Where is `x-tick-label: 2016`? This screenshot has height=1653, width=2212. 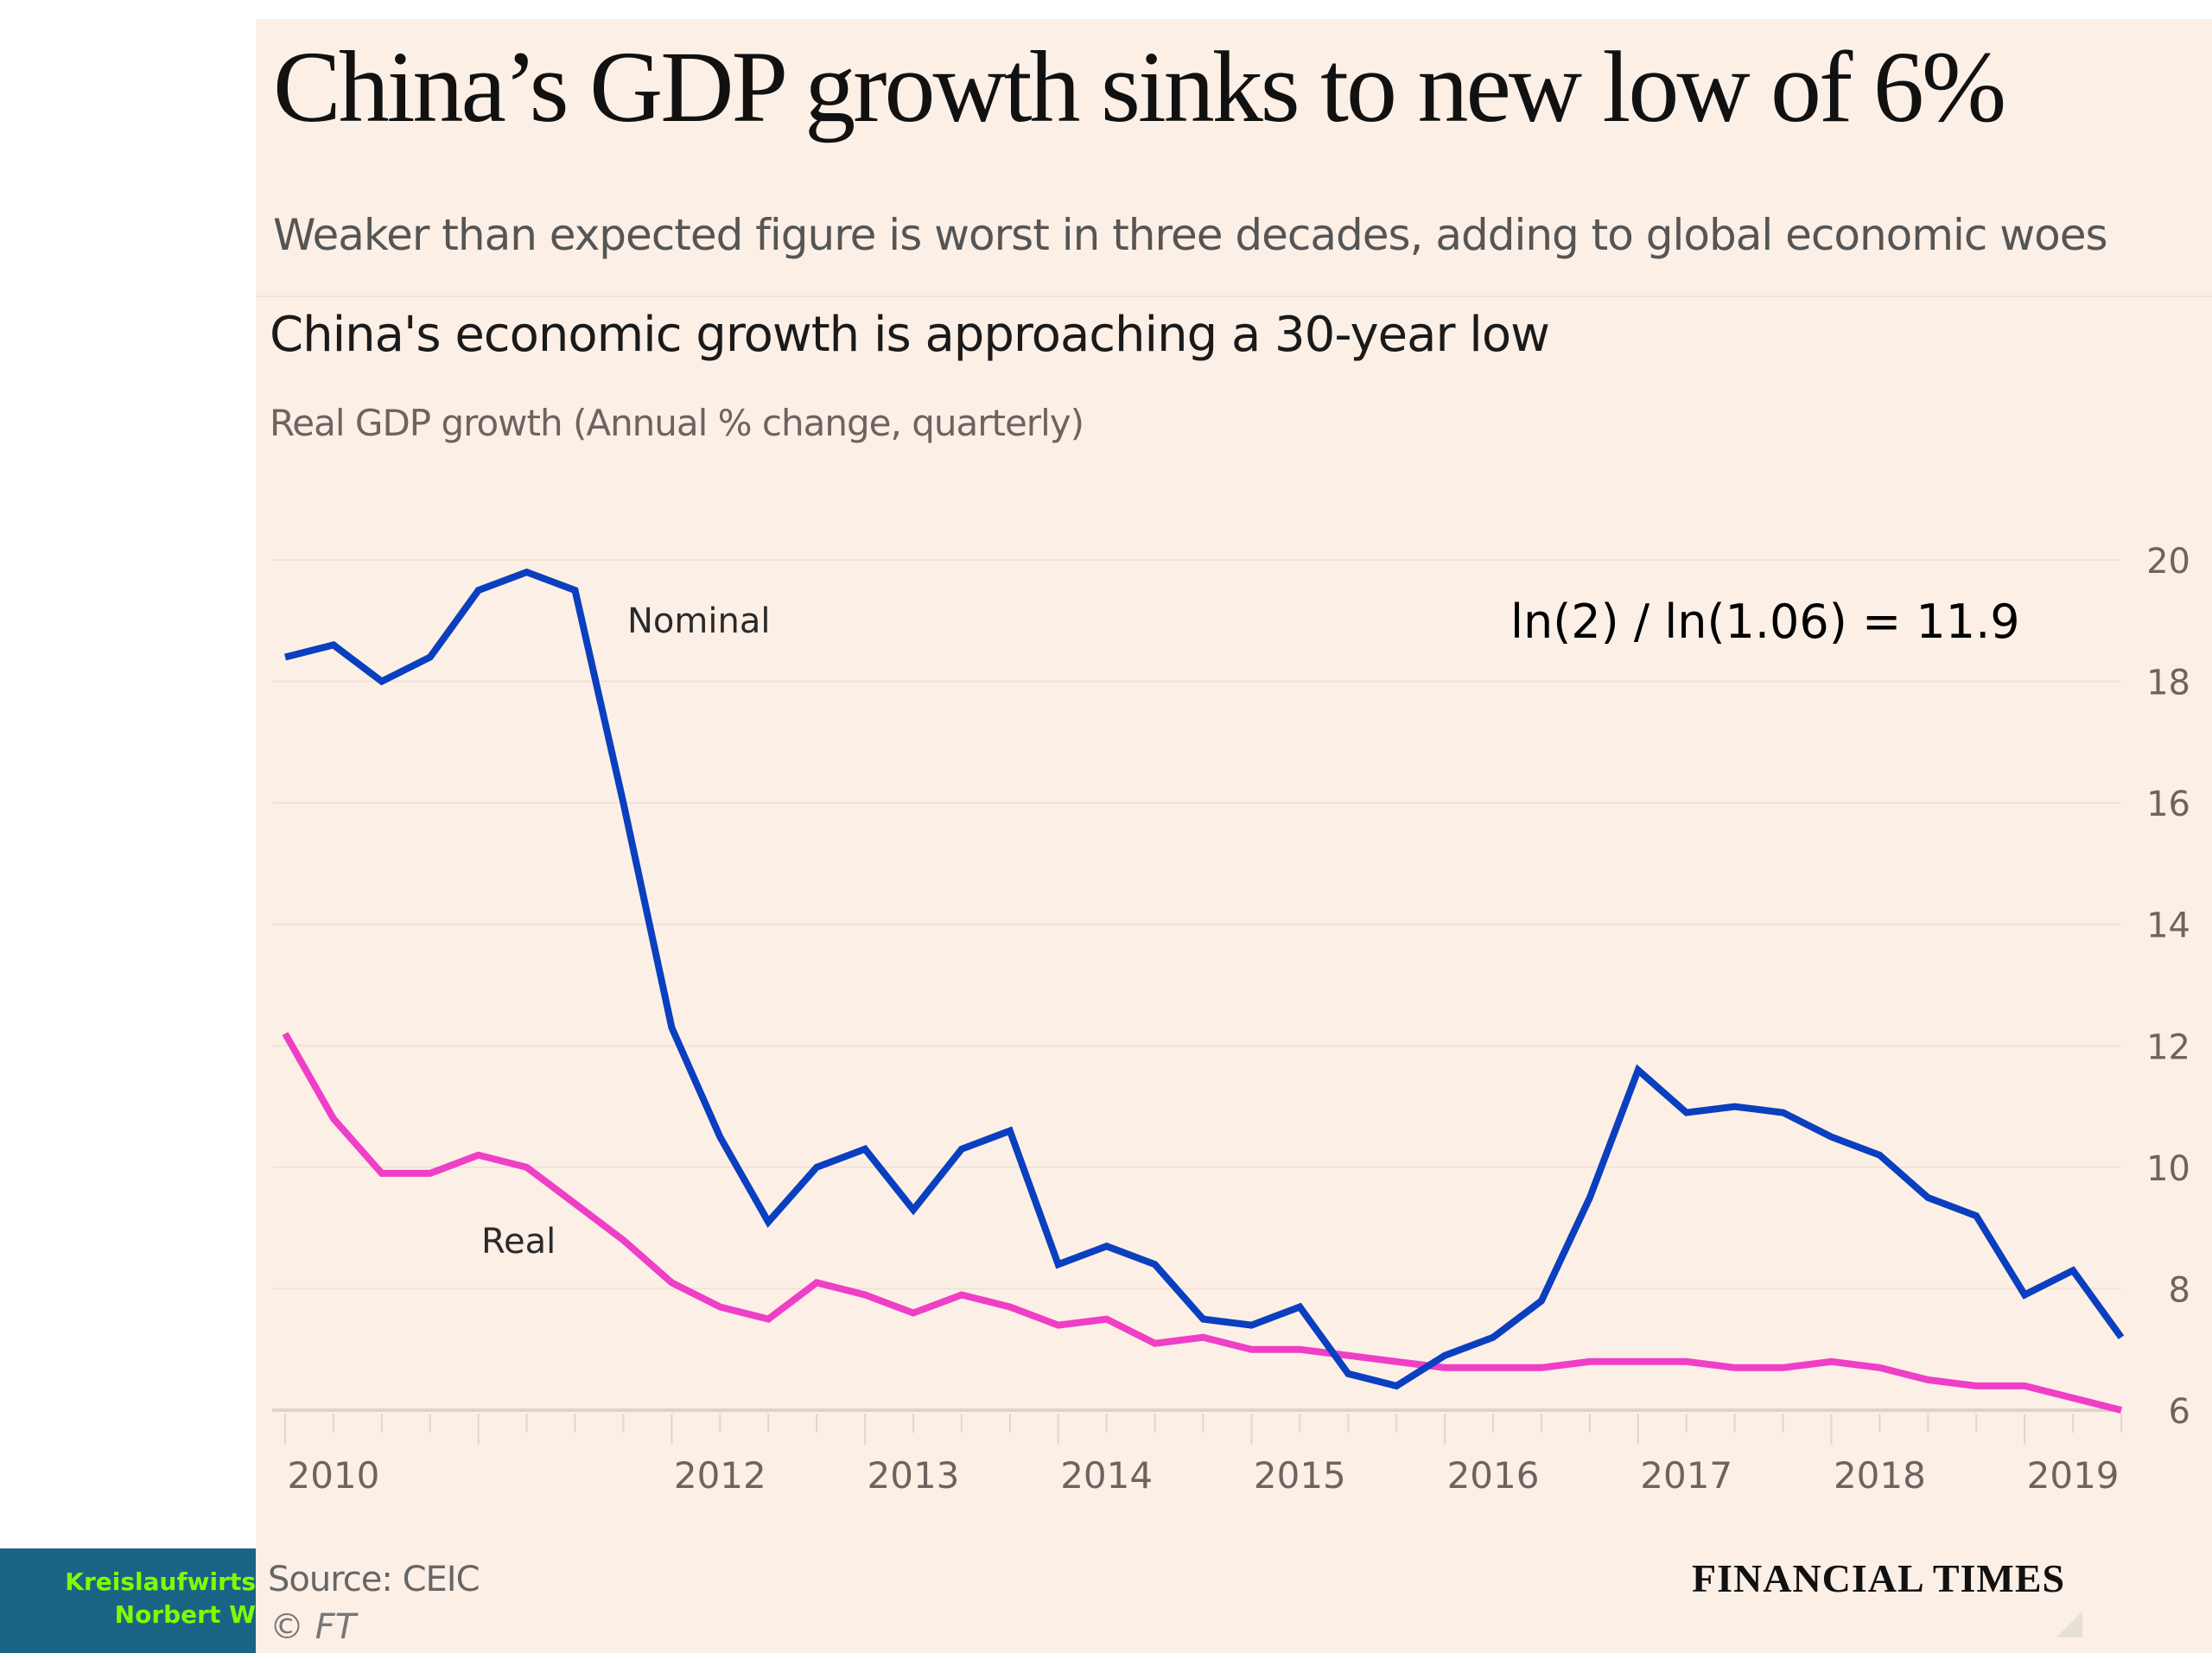 x-tick-label: 2016 is located at coordinates (1493, 1476).